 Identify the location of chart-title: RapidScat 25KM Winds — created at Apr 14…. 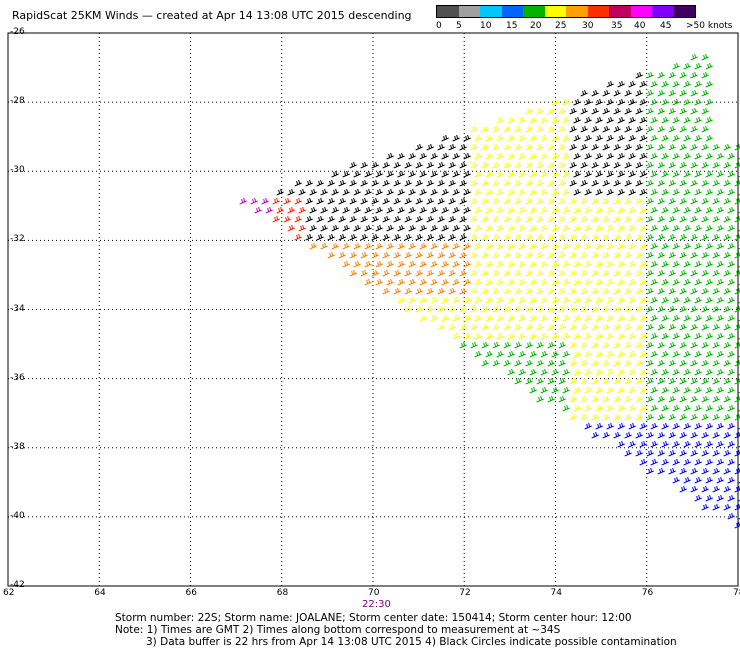
(212, 15).